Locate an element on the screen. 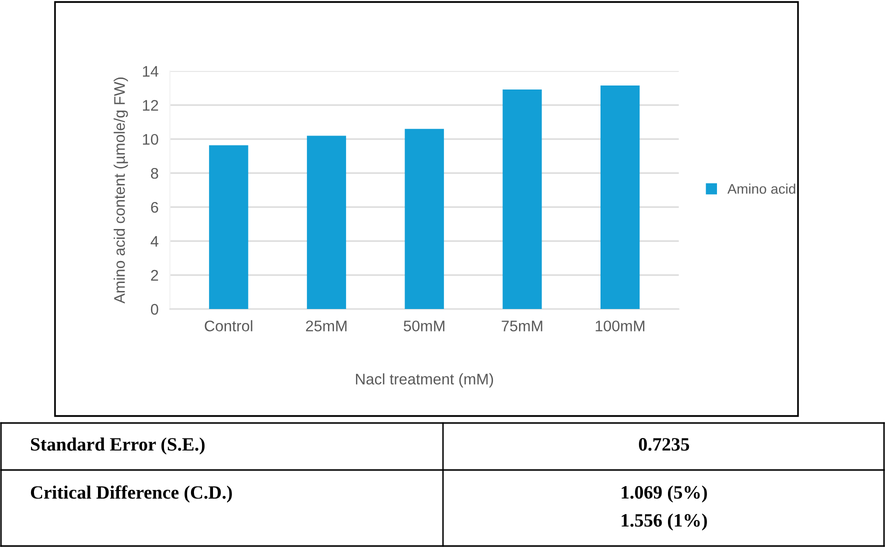  y-tick-label: 2 is located at coordinates (154, 275).